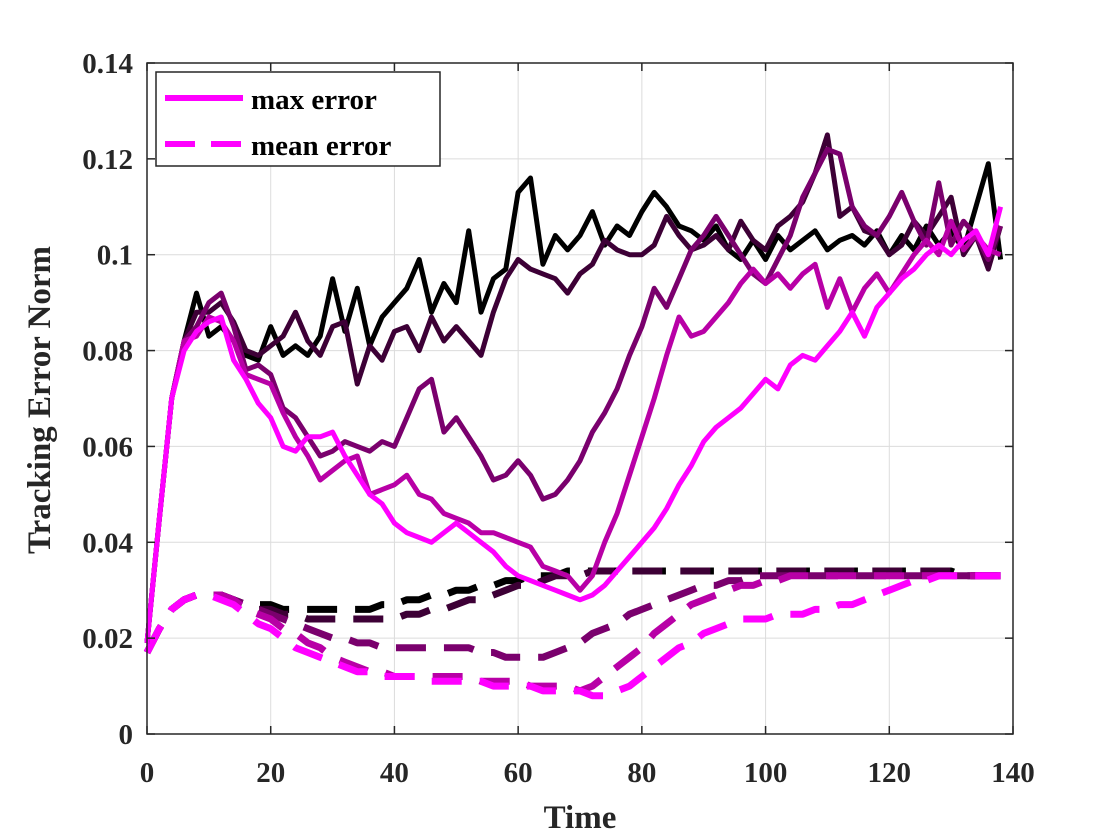 This screenshot has width=1120, height=840. Describe the element at coordinates (641, 773) in the screenshot. I see `x-tick-label: 80` at that location.